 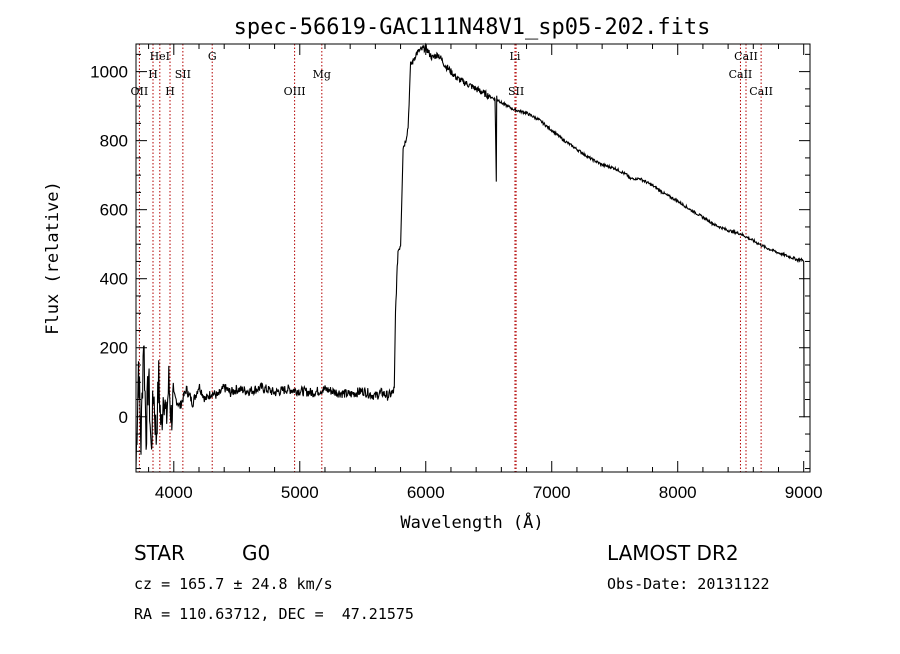 I want to click on coordinates-line: RA = 110.63712, DEC = 47.21575, so click(x=274, y=614).